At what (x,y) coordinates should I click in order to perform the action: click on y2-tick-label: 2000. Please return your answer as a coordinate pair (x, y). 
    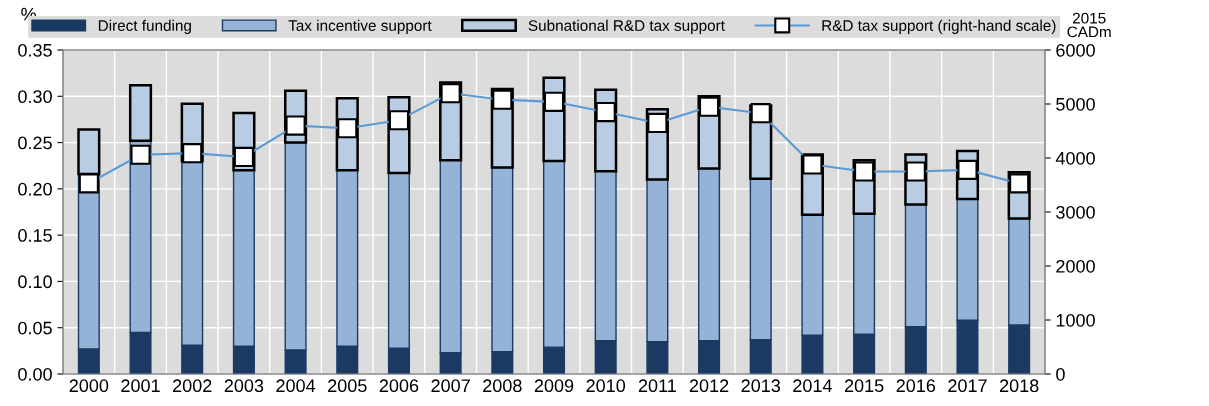
    Looking at the image, I should click on (1075, 266).